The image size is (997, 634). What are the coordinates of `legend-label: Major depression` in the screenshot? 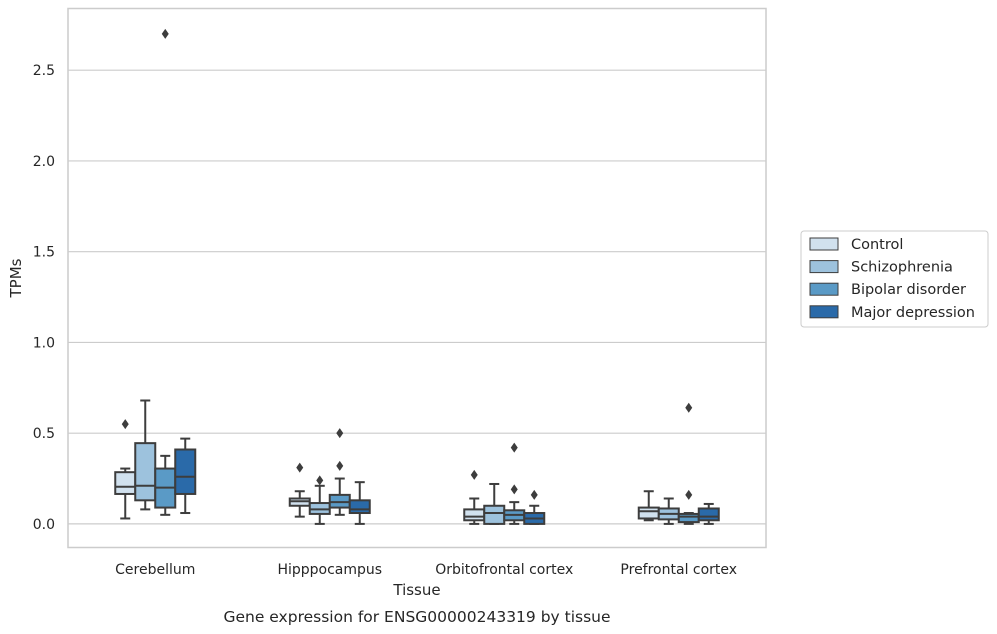 It's located at (913, 313).